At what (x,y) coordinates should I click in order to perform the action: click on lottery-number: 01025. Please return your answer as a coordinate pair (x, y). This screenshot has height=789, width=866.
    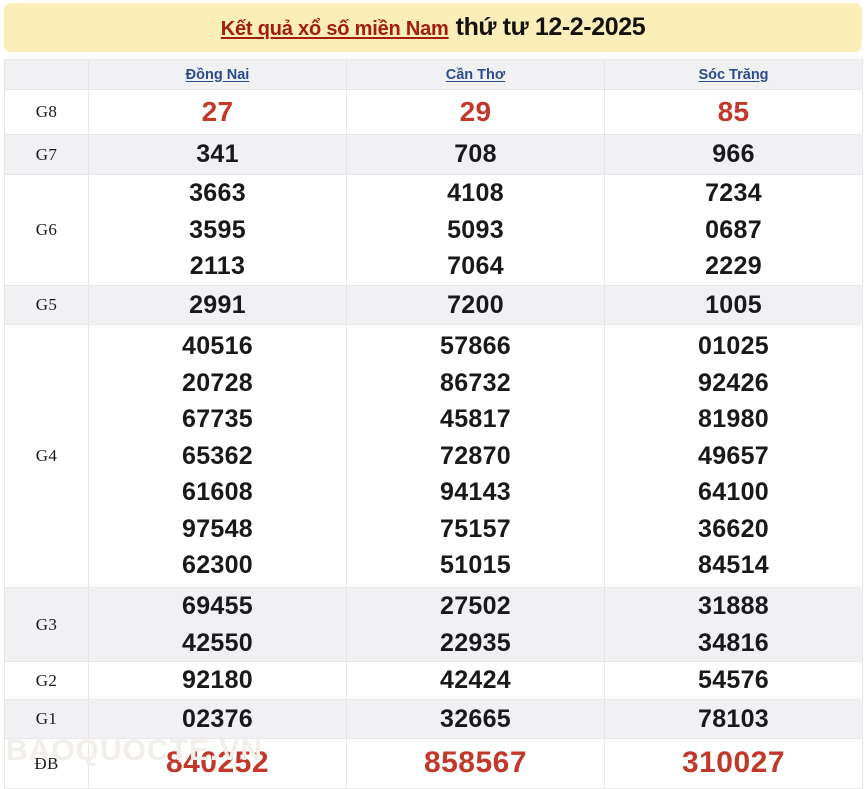
    Looking at the image, I should click on (733, 346).